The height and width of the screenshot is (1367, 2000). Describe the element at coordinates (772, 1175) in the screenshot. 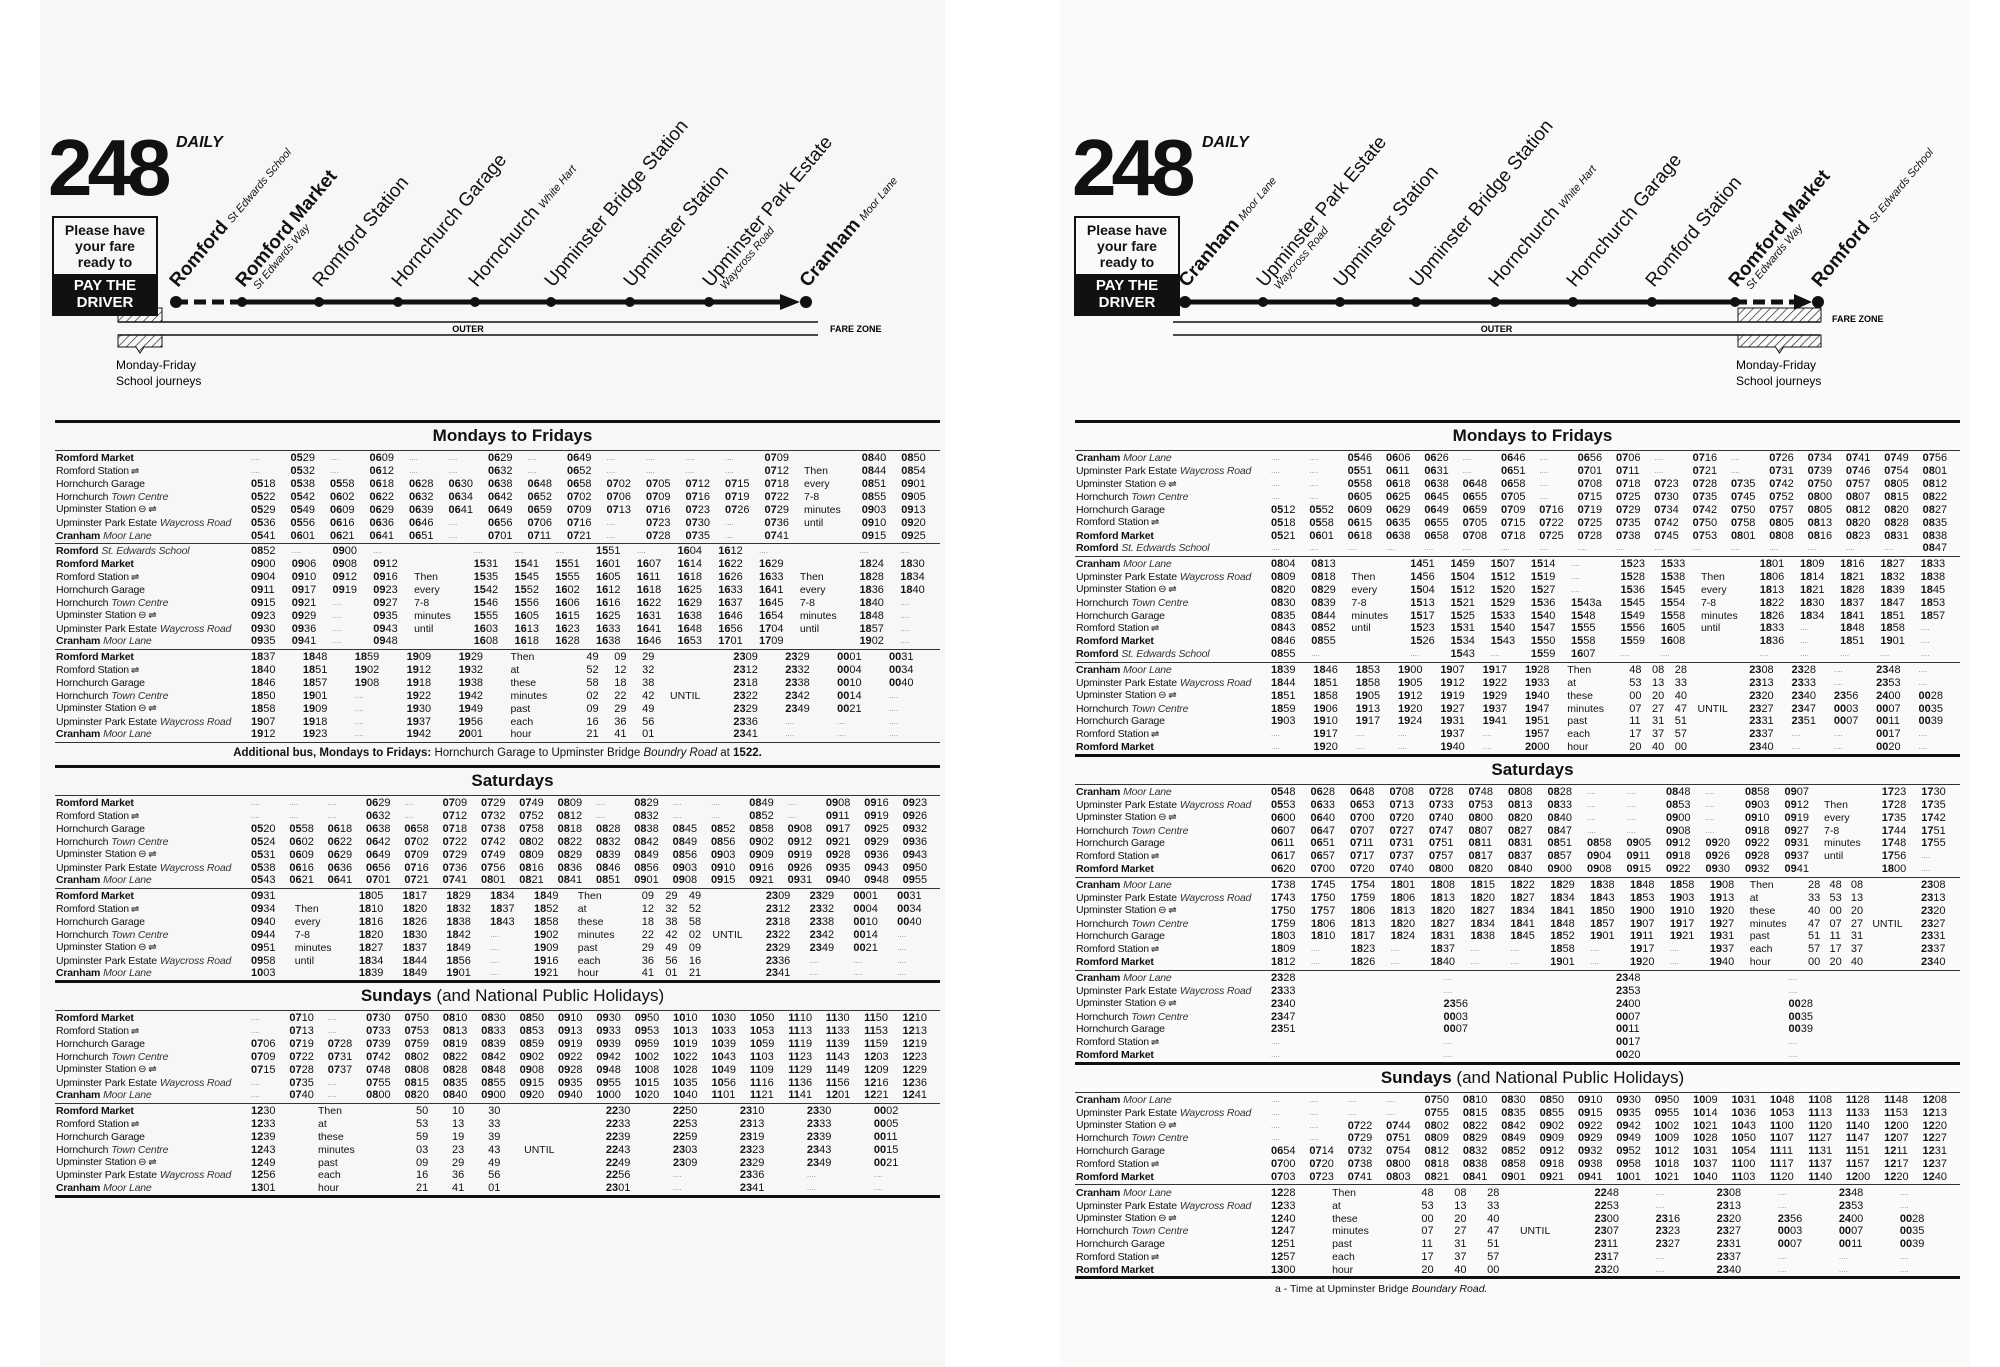

I see `time-cell: 2336` at that location.